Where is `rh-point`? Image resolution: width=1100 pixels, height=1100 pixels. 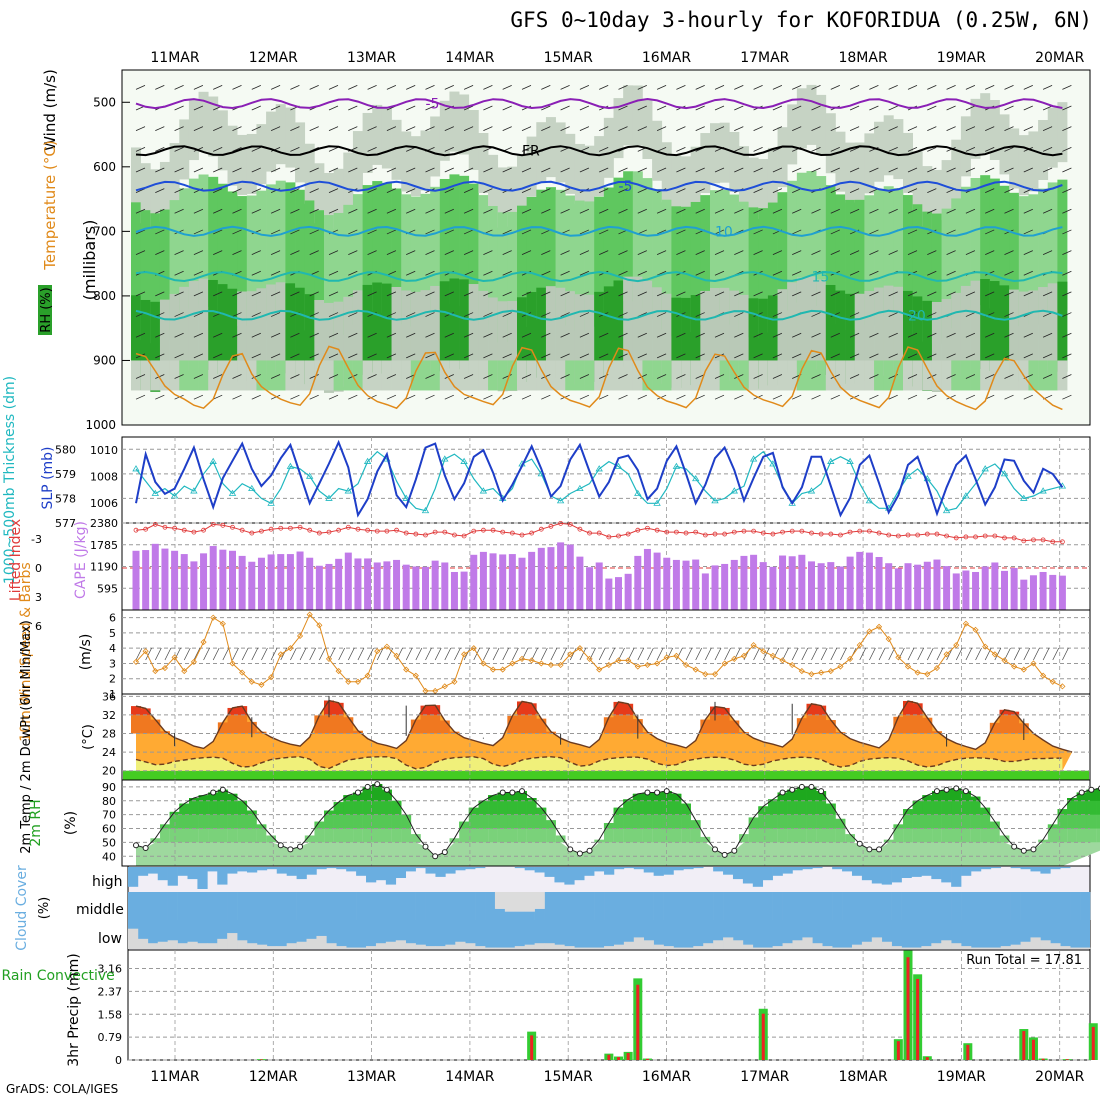
rh-point is located at coordinates (357, 792).